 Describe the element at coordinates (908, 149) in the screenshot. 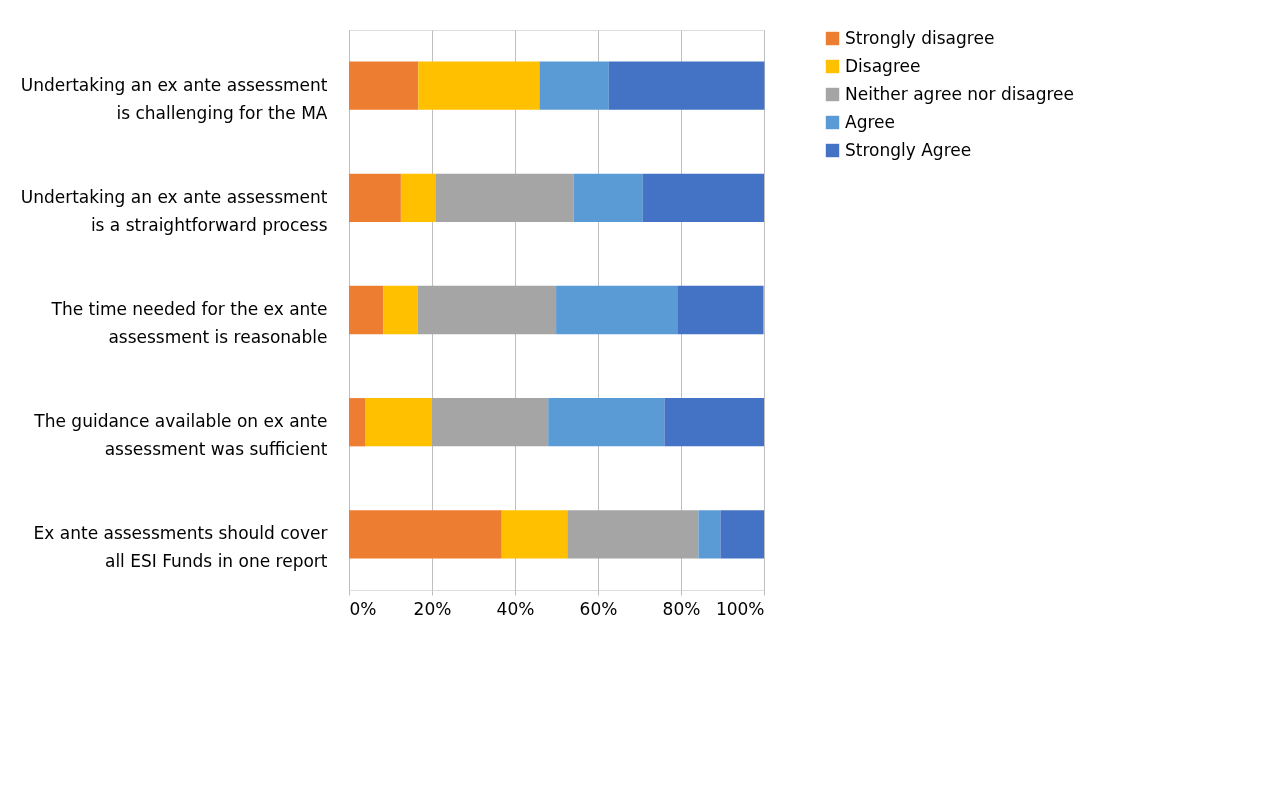

I see `legend-label: Strongly Agree` at that location.